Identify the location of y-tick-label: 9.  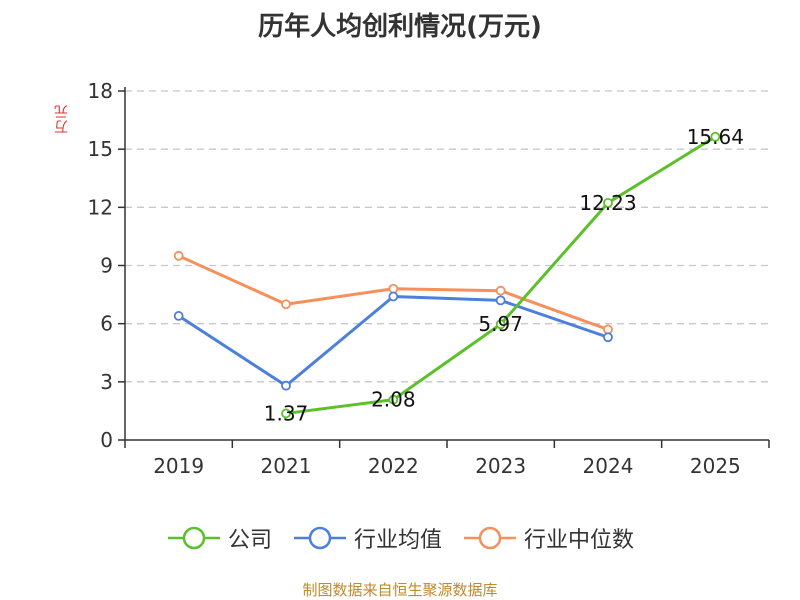
(106, 266).